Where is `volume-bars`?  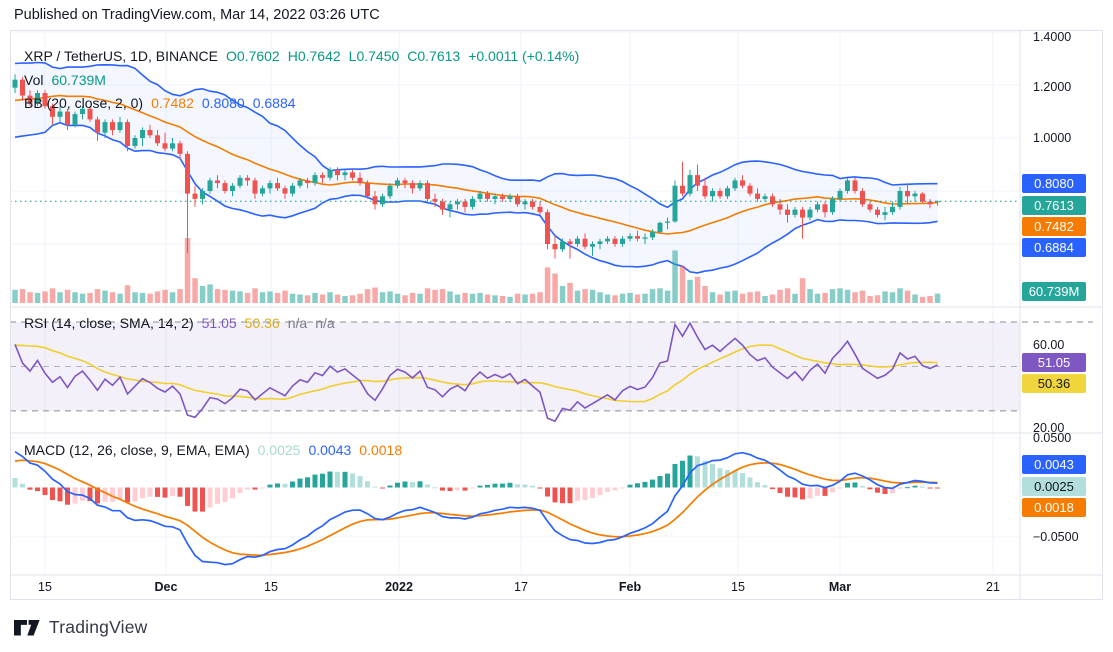 volume-bars is located at coordinates (476, 270).